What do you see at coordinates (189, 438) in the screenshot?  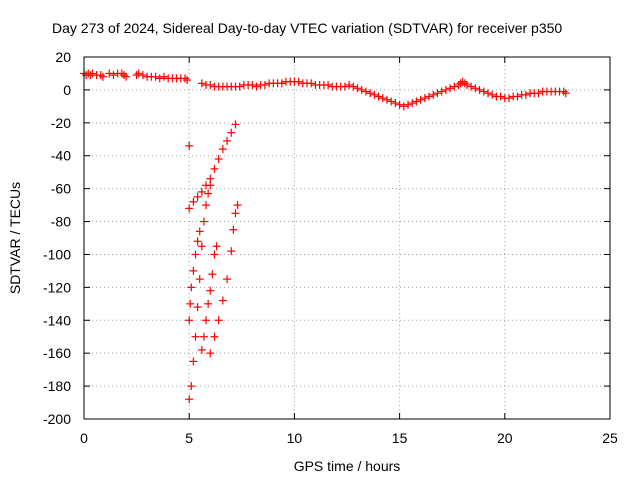 I see `x-tick-label: 5` at bounding box center [189, 438].